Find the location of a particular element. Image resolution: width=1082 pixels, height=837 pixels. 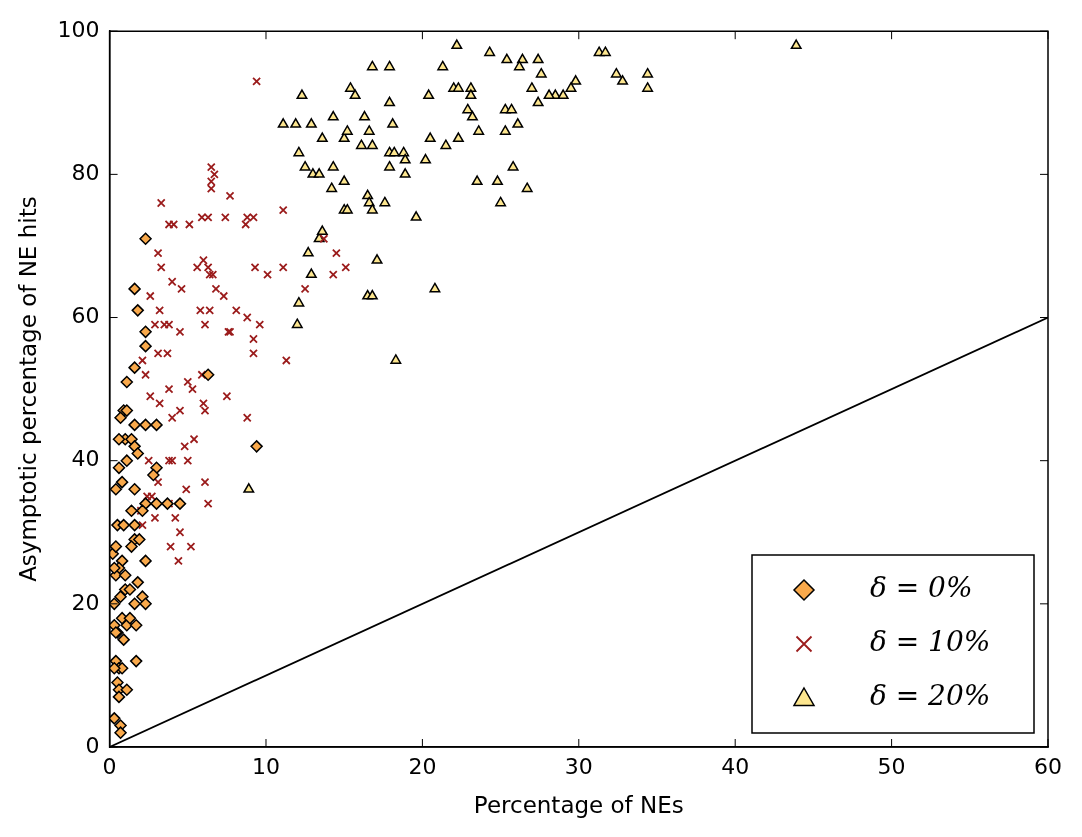

x-tick-label: 30 is located at coordinates (578, 766).